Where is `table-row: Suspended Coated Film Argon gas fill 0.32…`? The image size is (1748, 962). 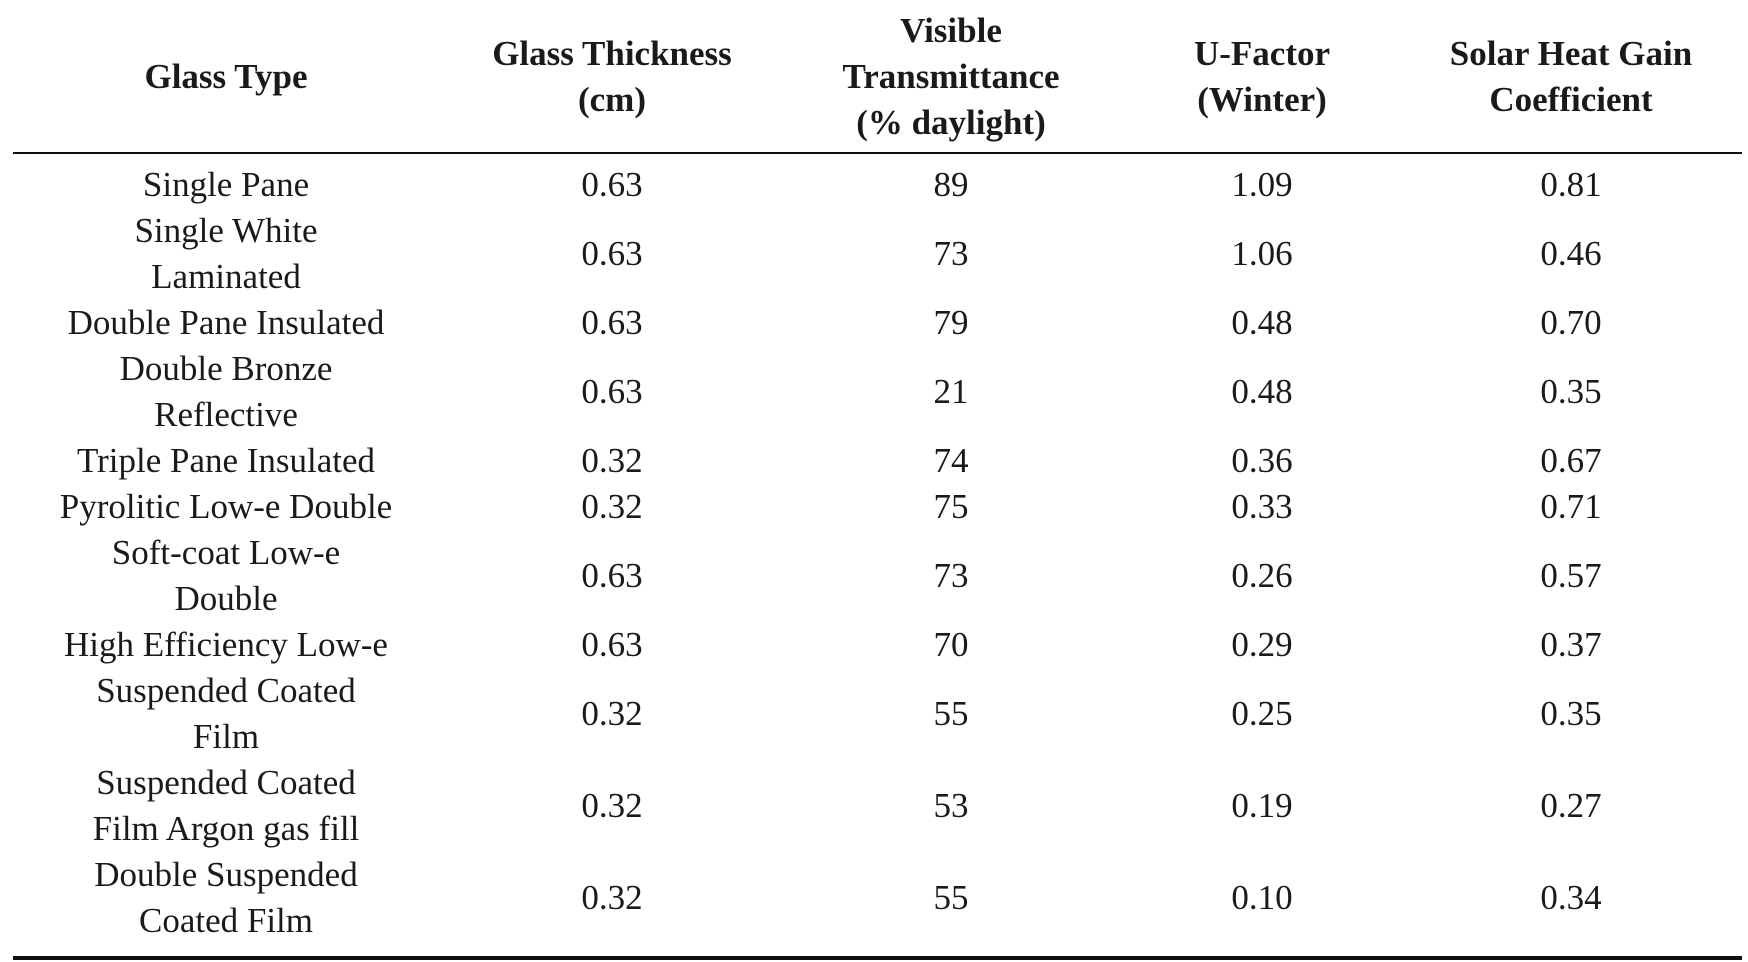
table-row: Suspended Coated Film Argon gas fill 0.32… is located at coordinates (874, 806).